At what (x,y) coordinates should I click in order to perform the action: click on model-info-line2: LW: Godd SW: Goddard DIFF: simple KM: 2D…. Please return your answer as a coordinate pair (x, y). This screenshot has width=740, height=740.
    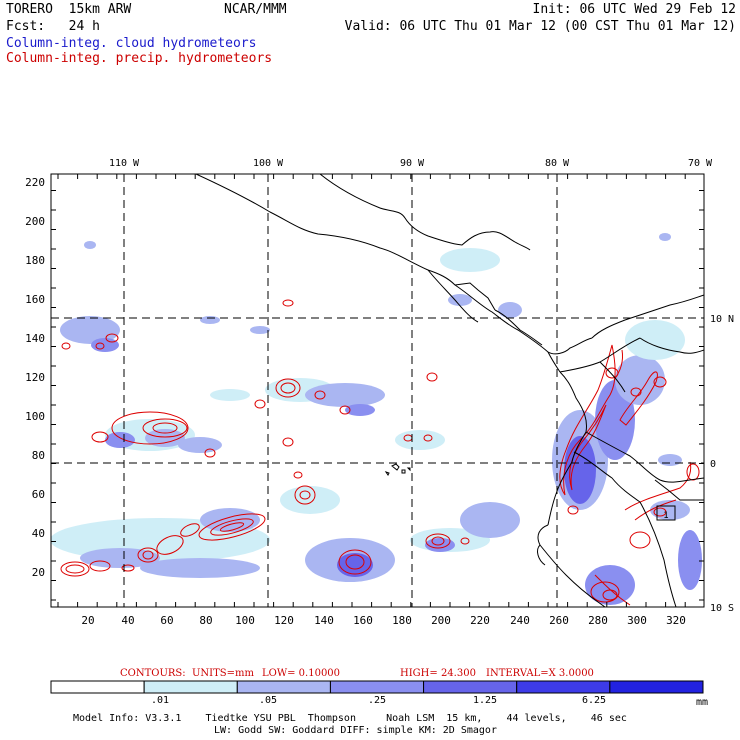
    Looking at the image, I should click on (355, 730).